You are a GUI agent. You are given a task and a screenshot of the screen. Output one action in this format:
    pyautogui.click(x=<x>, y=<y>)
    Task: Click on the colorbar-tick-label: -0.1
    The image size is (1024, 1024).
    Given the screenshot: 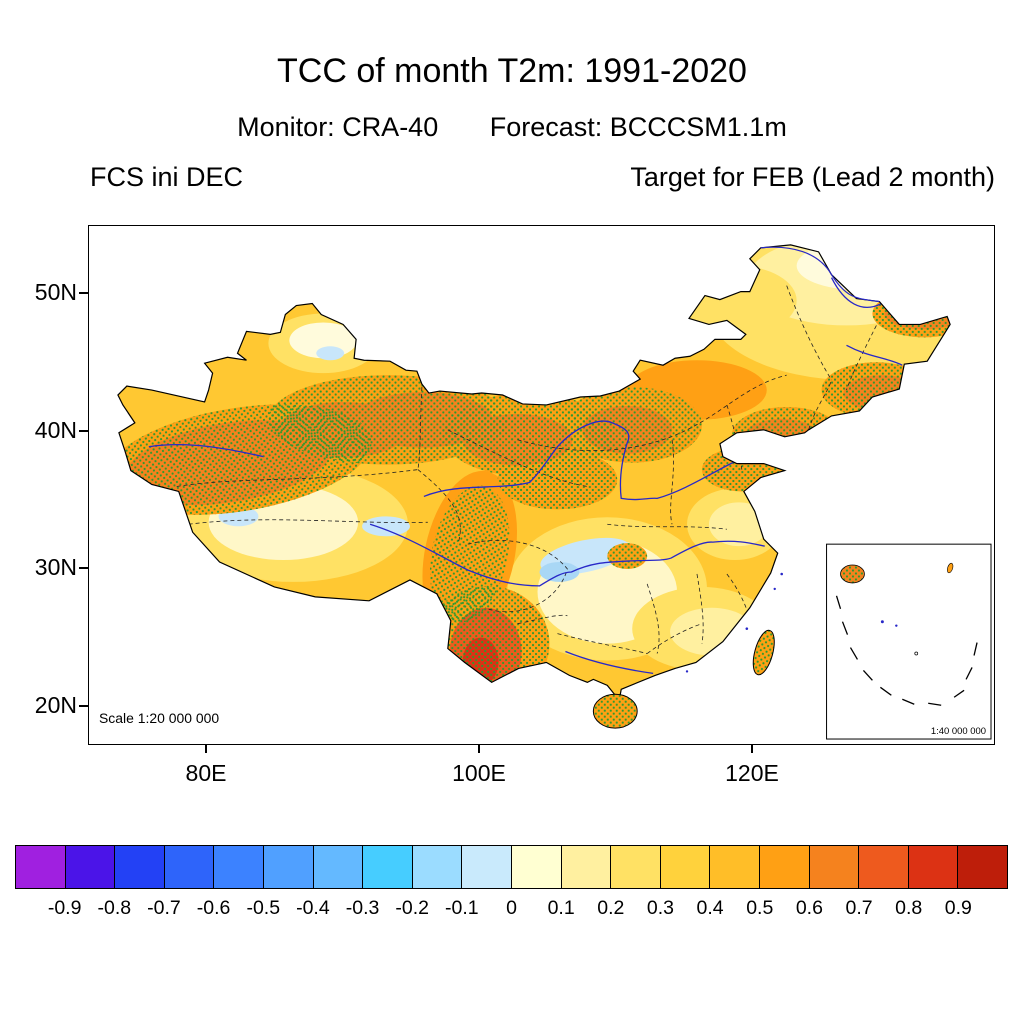 What is the action you would take?
    pyautogui.click(x=462, y=908)
    